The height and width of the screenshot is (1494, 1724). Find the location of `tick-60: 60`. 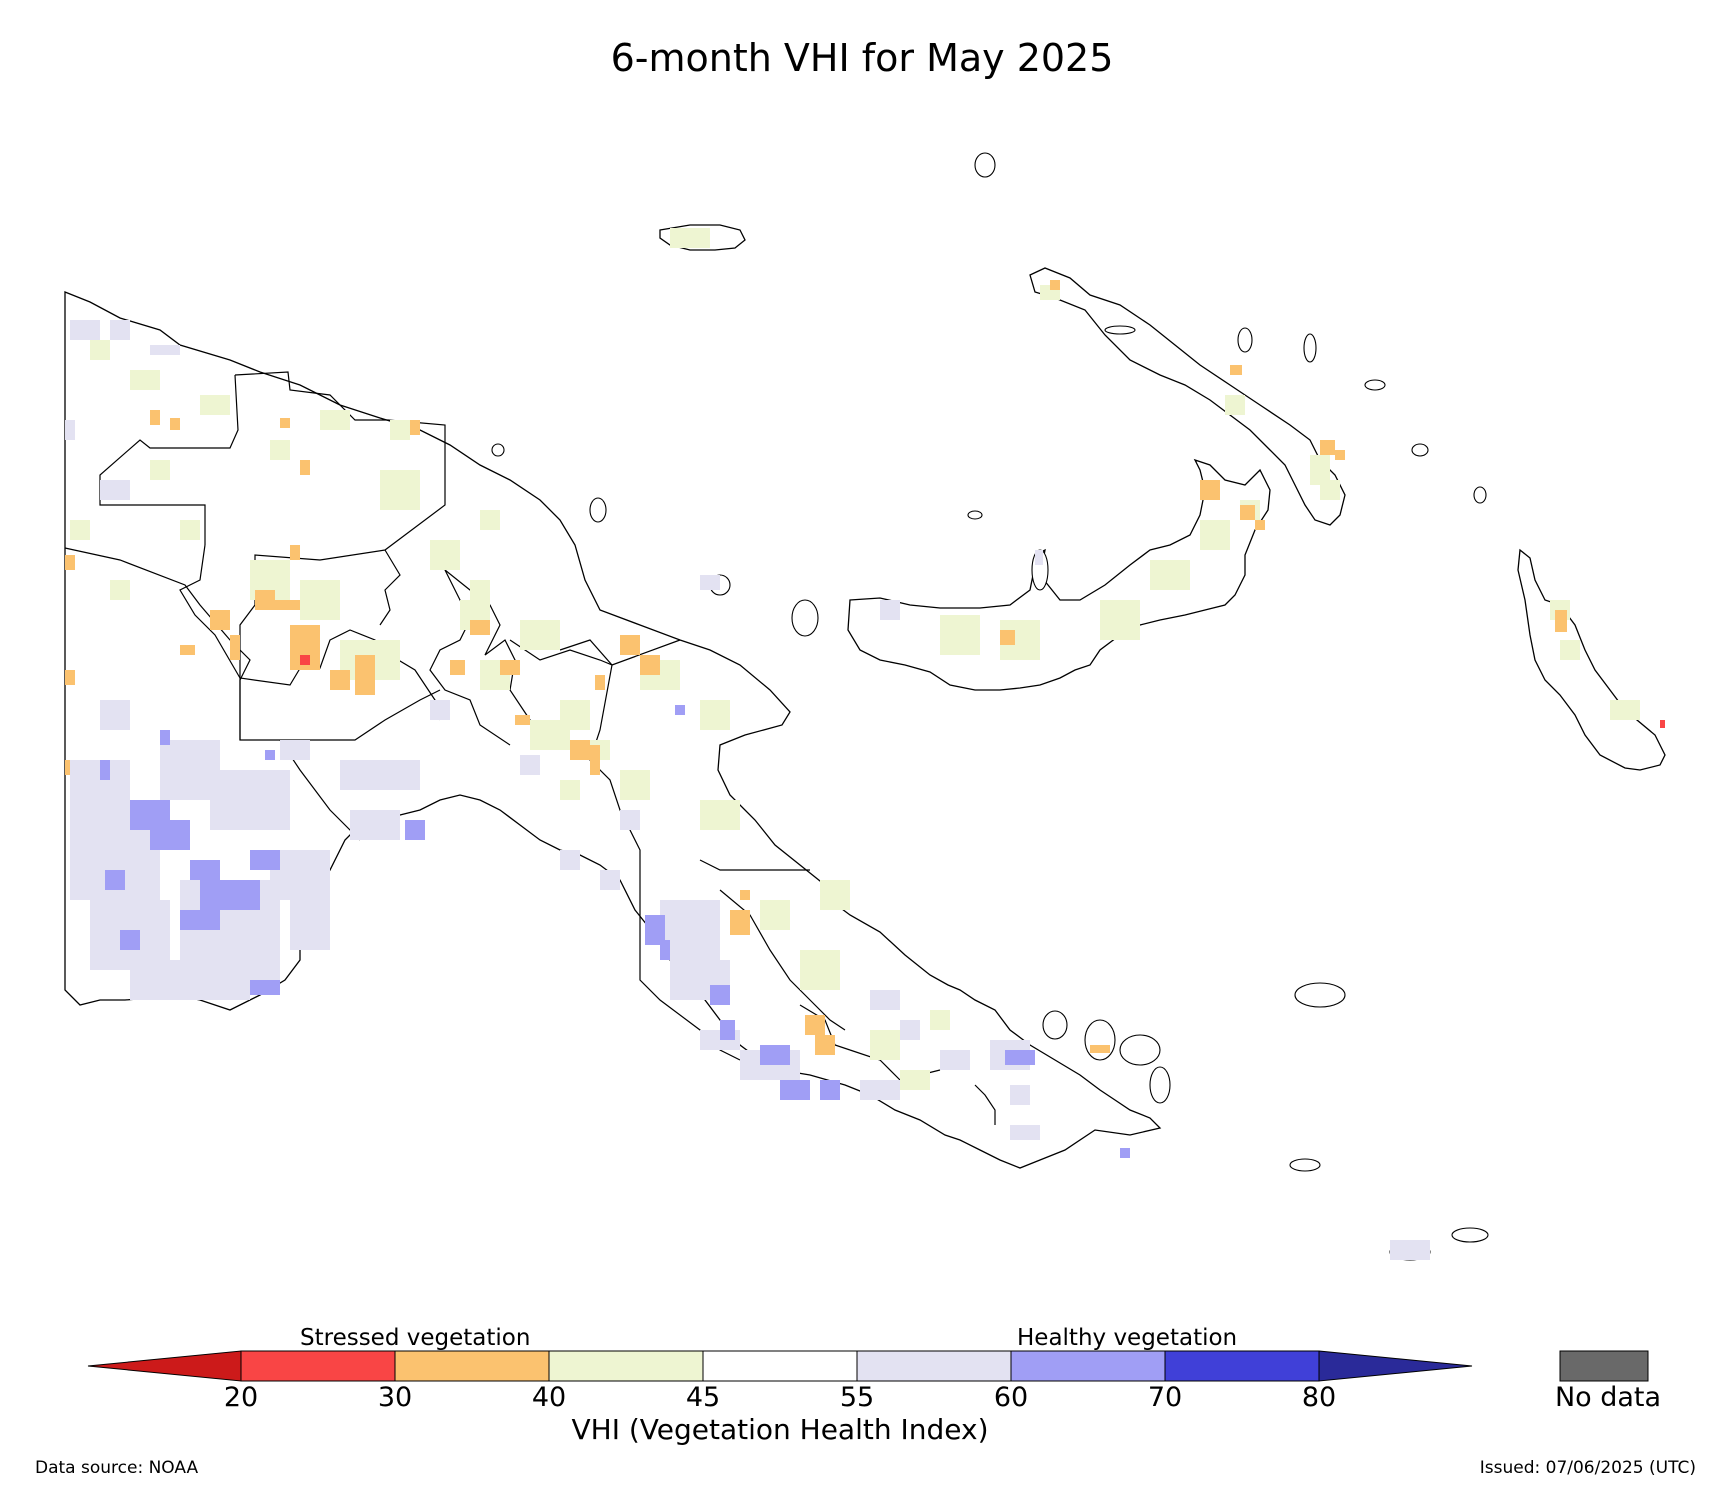

tick-60: 60 is located at coordinates (1011, 1397).